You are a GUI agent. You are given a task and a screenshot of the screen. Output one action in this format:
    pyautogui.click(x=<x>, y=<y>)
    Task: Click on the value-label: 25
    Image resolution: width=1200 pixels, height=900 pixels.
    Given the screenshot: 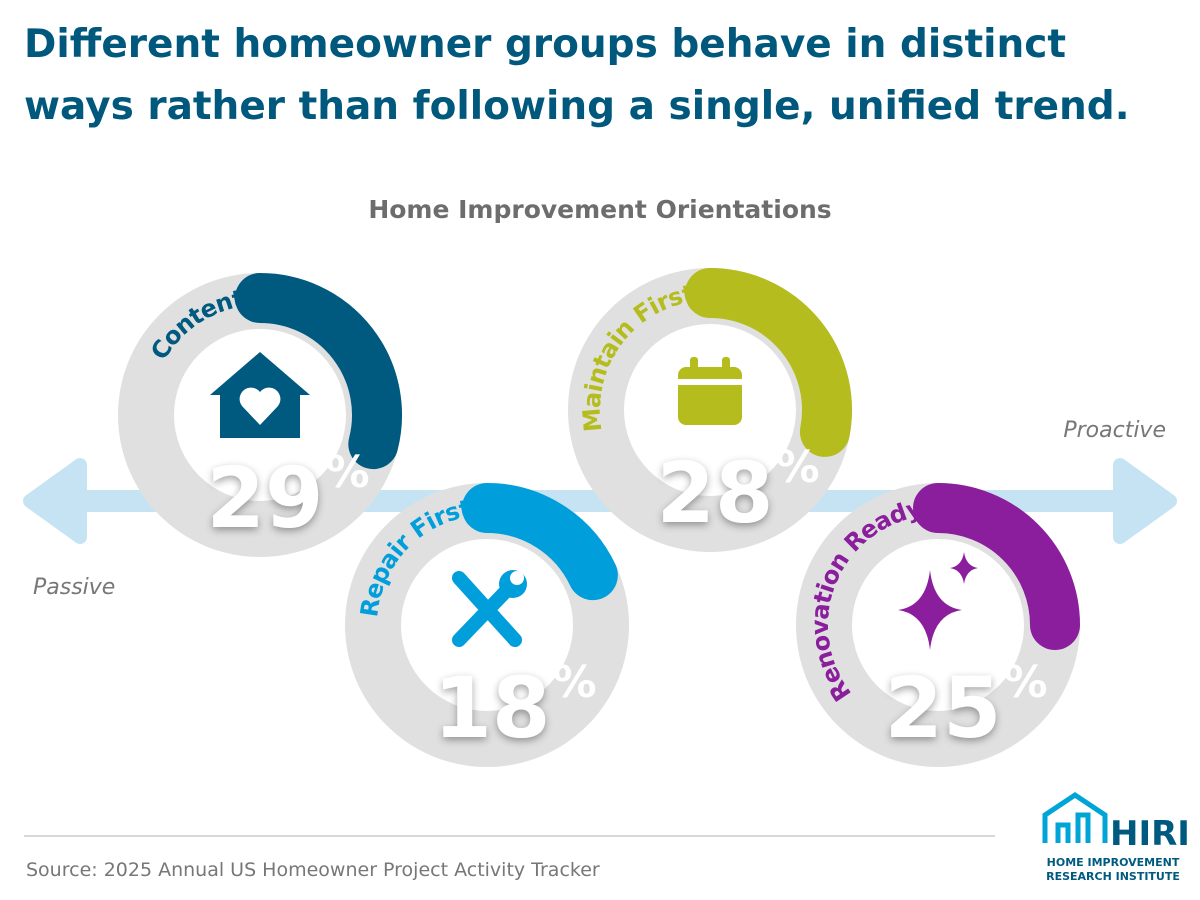 What is the action you would take?
    pyautogui.click(x=943, y=708)
    